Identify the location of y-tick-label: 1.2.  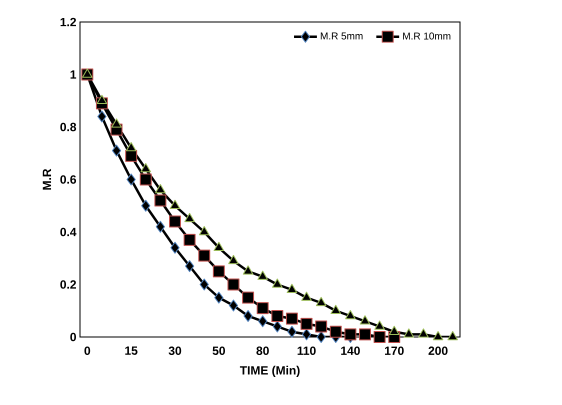
(68, 22).